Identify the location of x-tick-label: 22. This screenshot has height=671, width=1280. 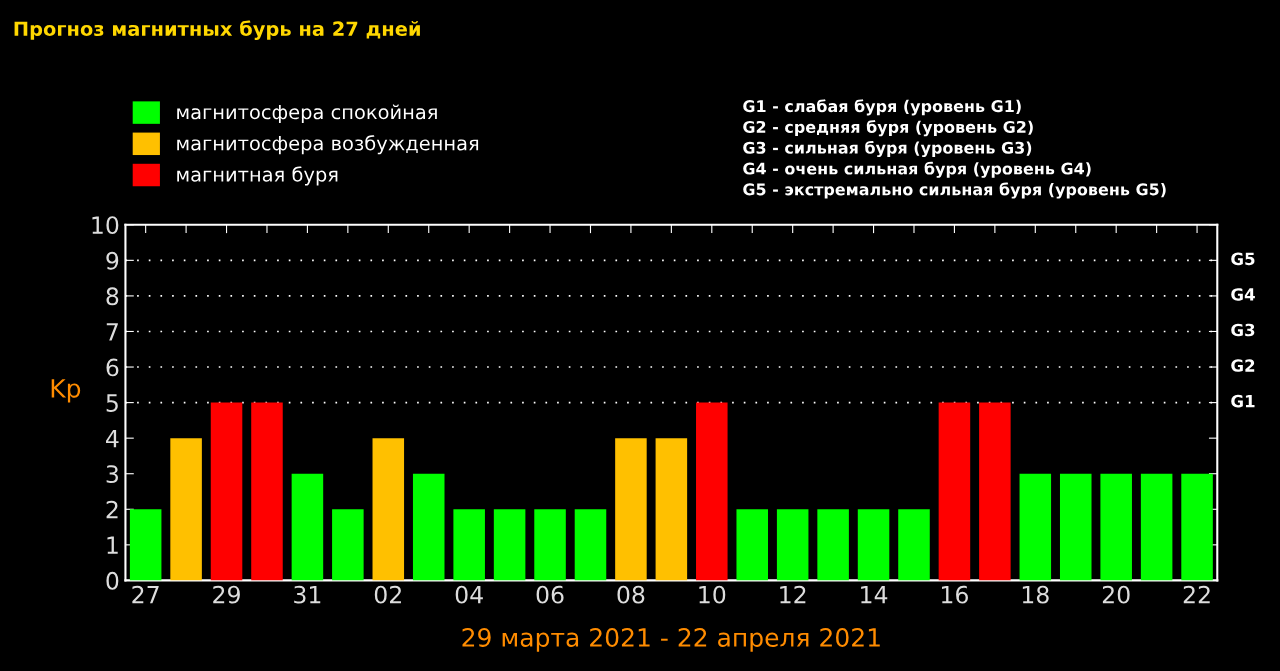
(1196, 594).